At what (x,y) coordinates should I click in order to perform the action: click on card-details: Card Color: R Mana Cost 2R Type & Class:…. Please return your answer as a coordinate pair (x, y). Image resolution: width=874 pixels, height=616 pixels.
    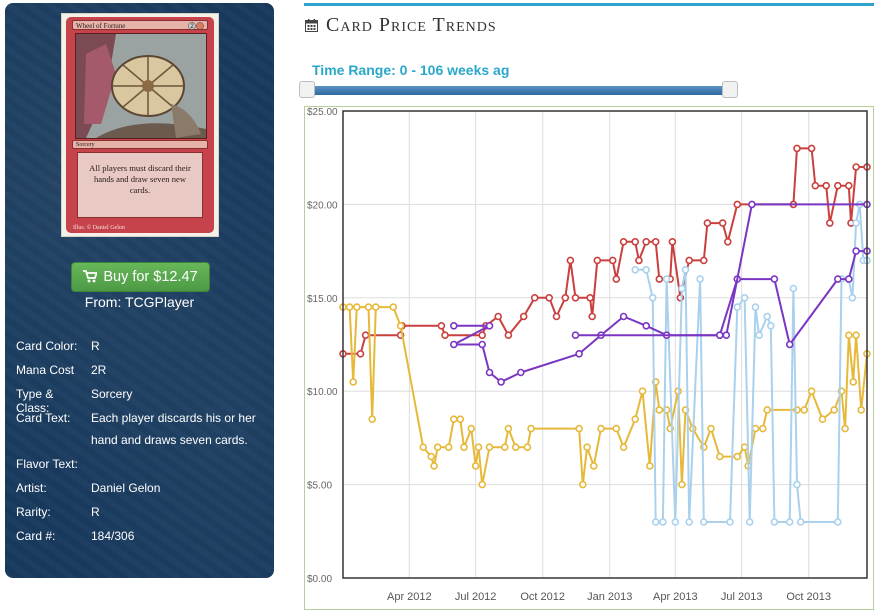
    Looking at the image, I should click on (143, 446).